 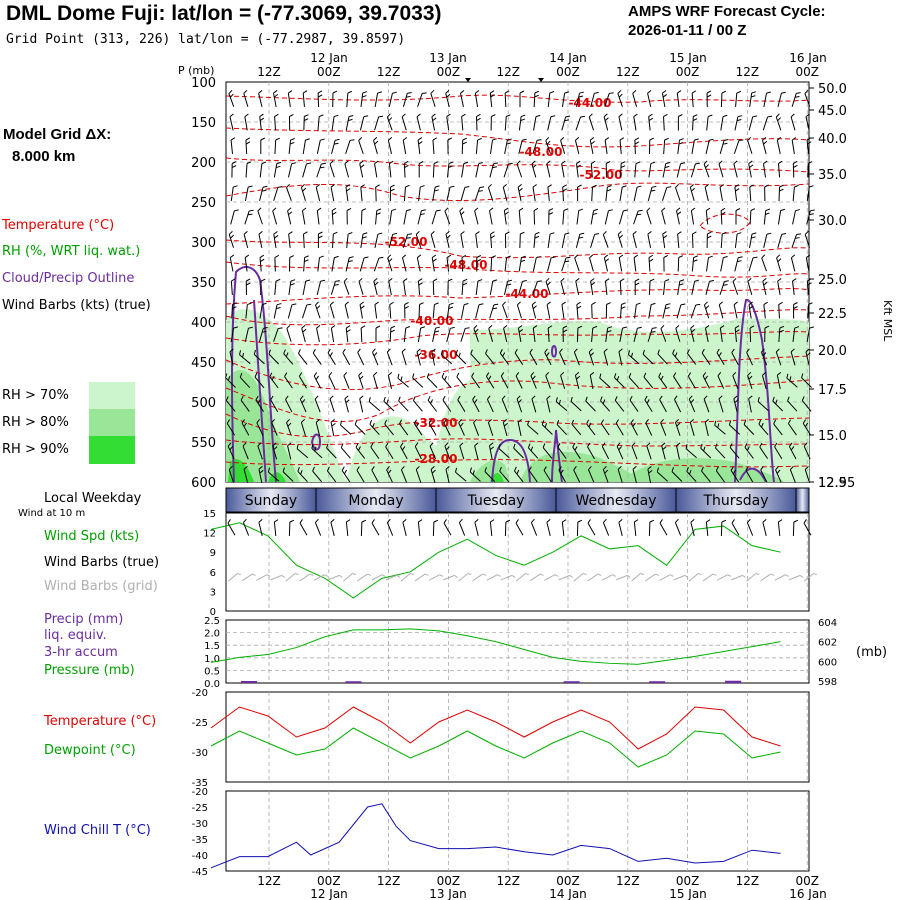 I want to click on pressure-tick-label: 150, so click(x=203, y=123).